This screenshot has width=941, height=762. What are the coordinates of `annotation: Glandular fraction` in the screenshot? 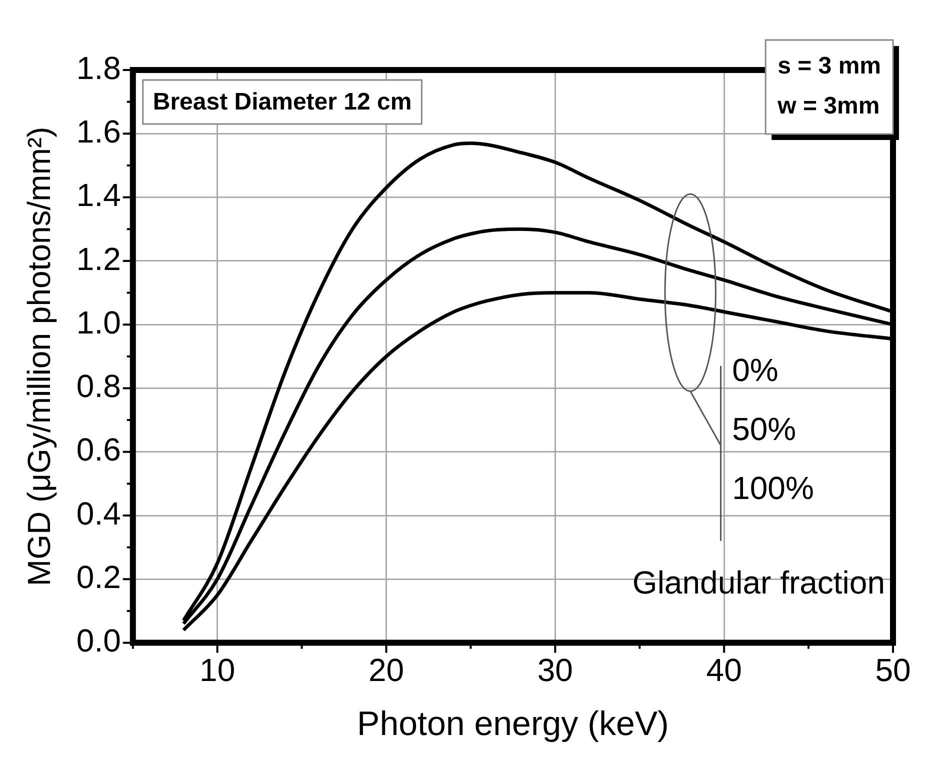 It's located at (758, 582).